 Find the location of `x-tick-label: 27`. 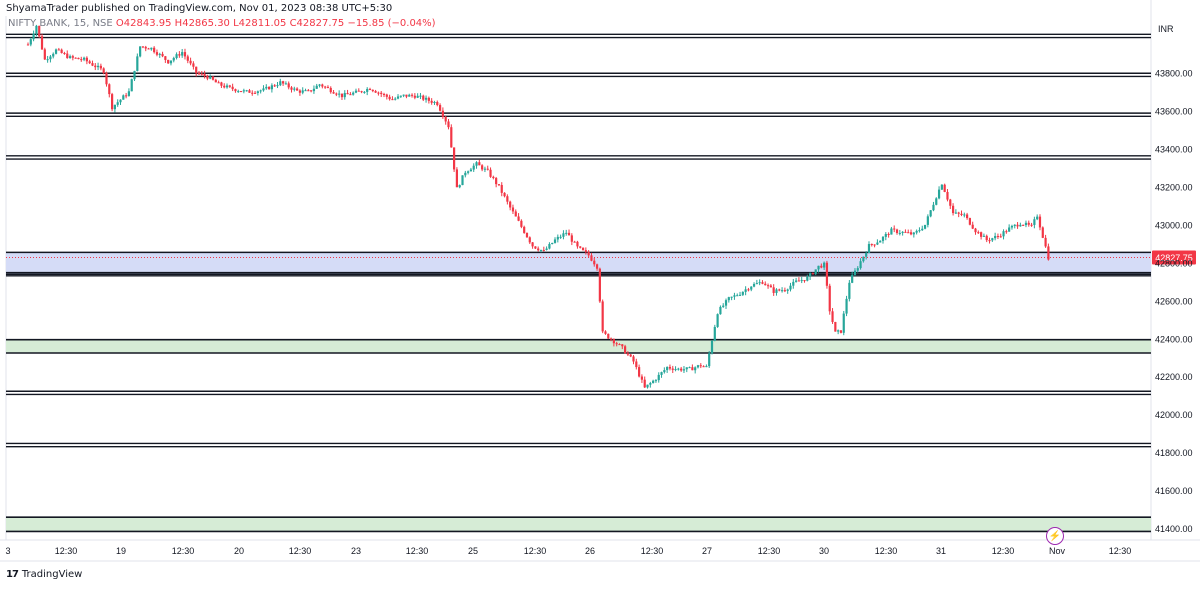

x-tick-label: 27 is located at coordinates (707, 551).